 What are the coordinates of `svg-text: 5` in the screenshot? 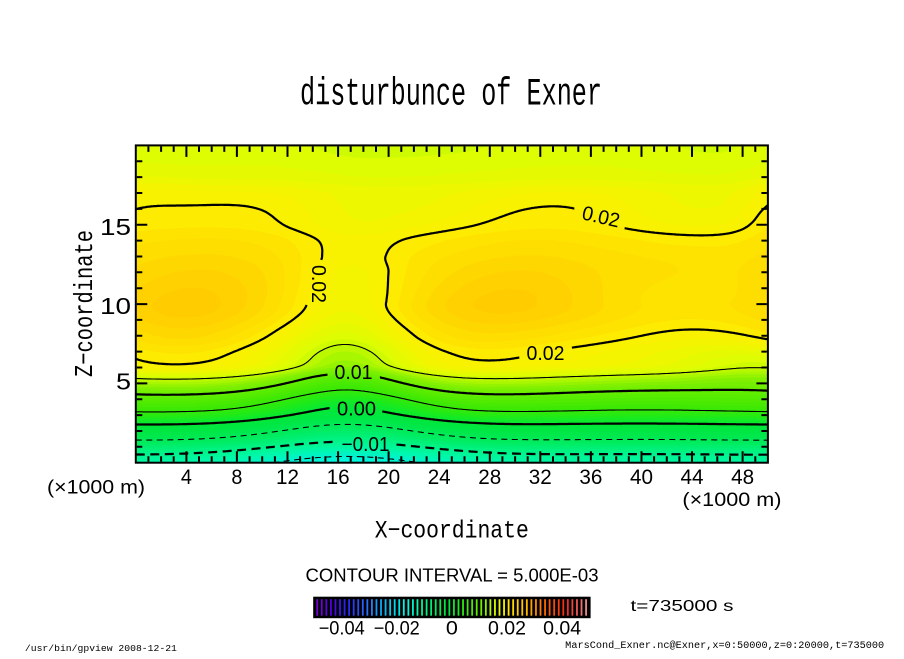 It's located at (123, 382).